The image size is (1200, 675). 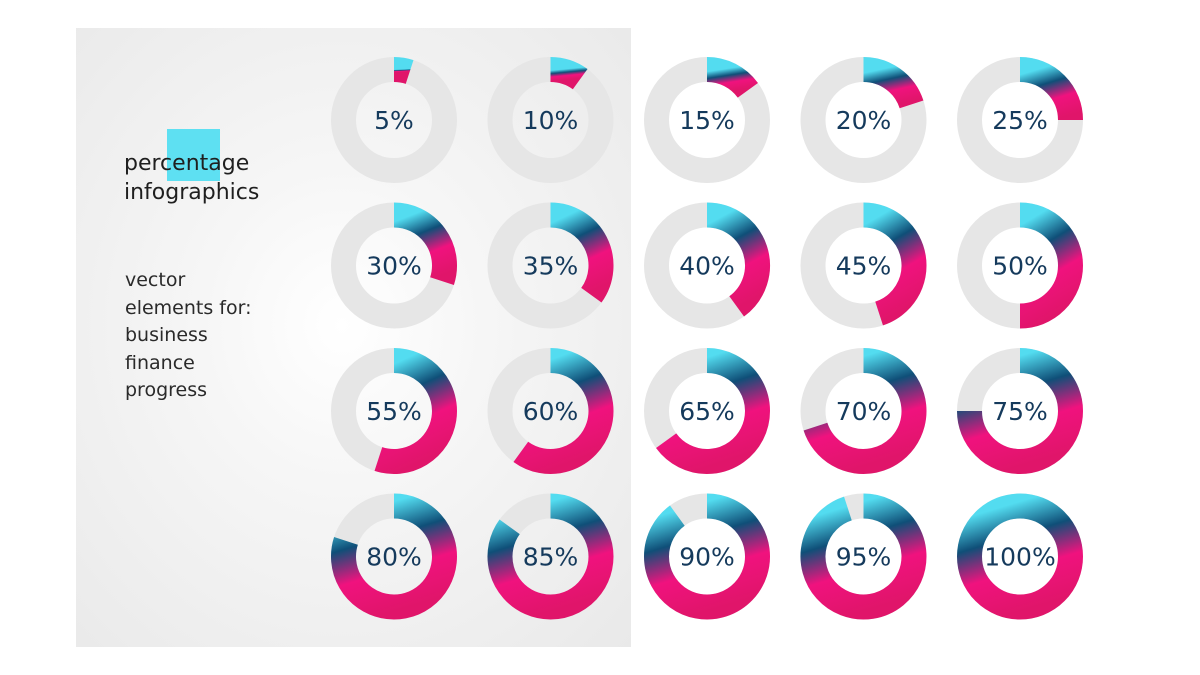 I want to click on donut-85: 85%, so click(x=550, y=556).